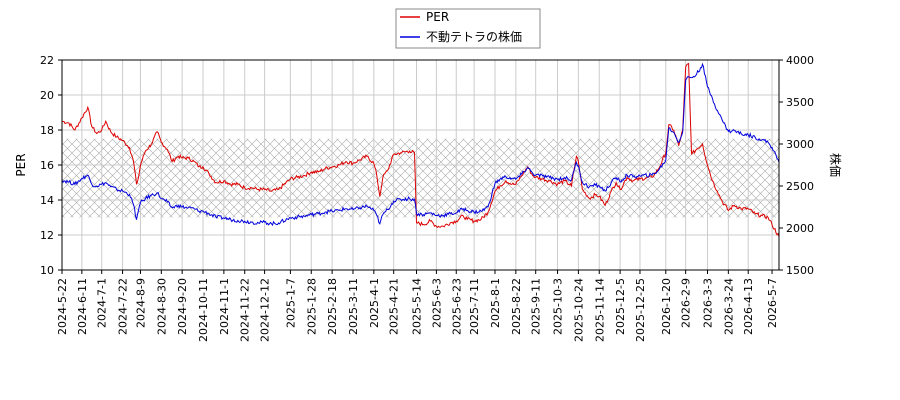  What do you see at coordinates (47, 165) in the screenshot?
I see `y-left-tick-label: 16` at bounding box center [47, 165].